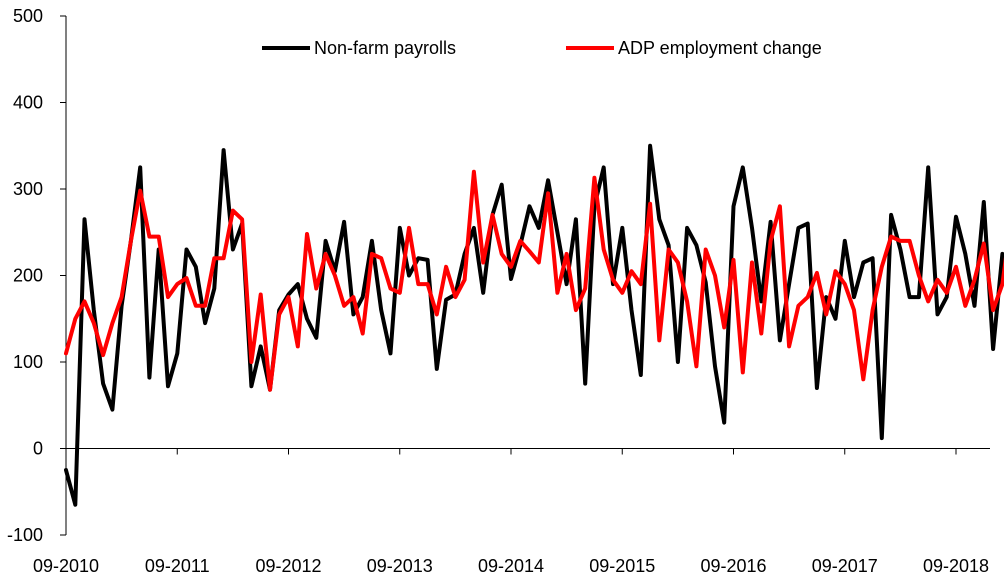 This screenshot has height=578, width=1004. I want to click on x-tick-label: 09-2016, so click(733, 566).